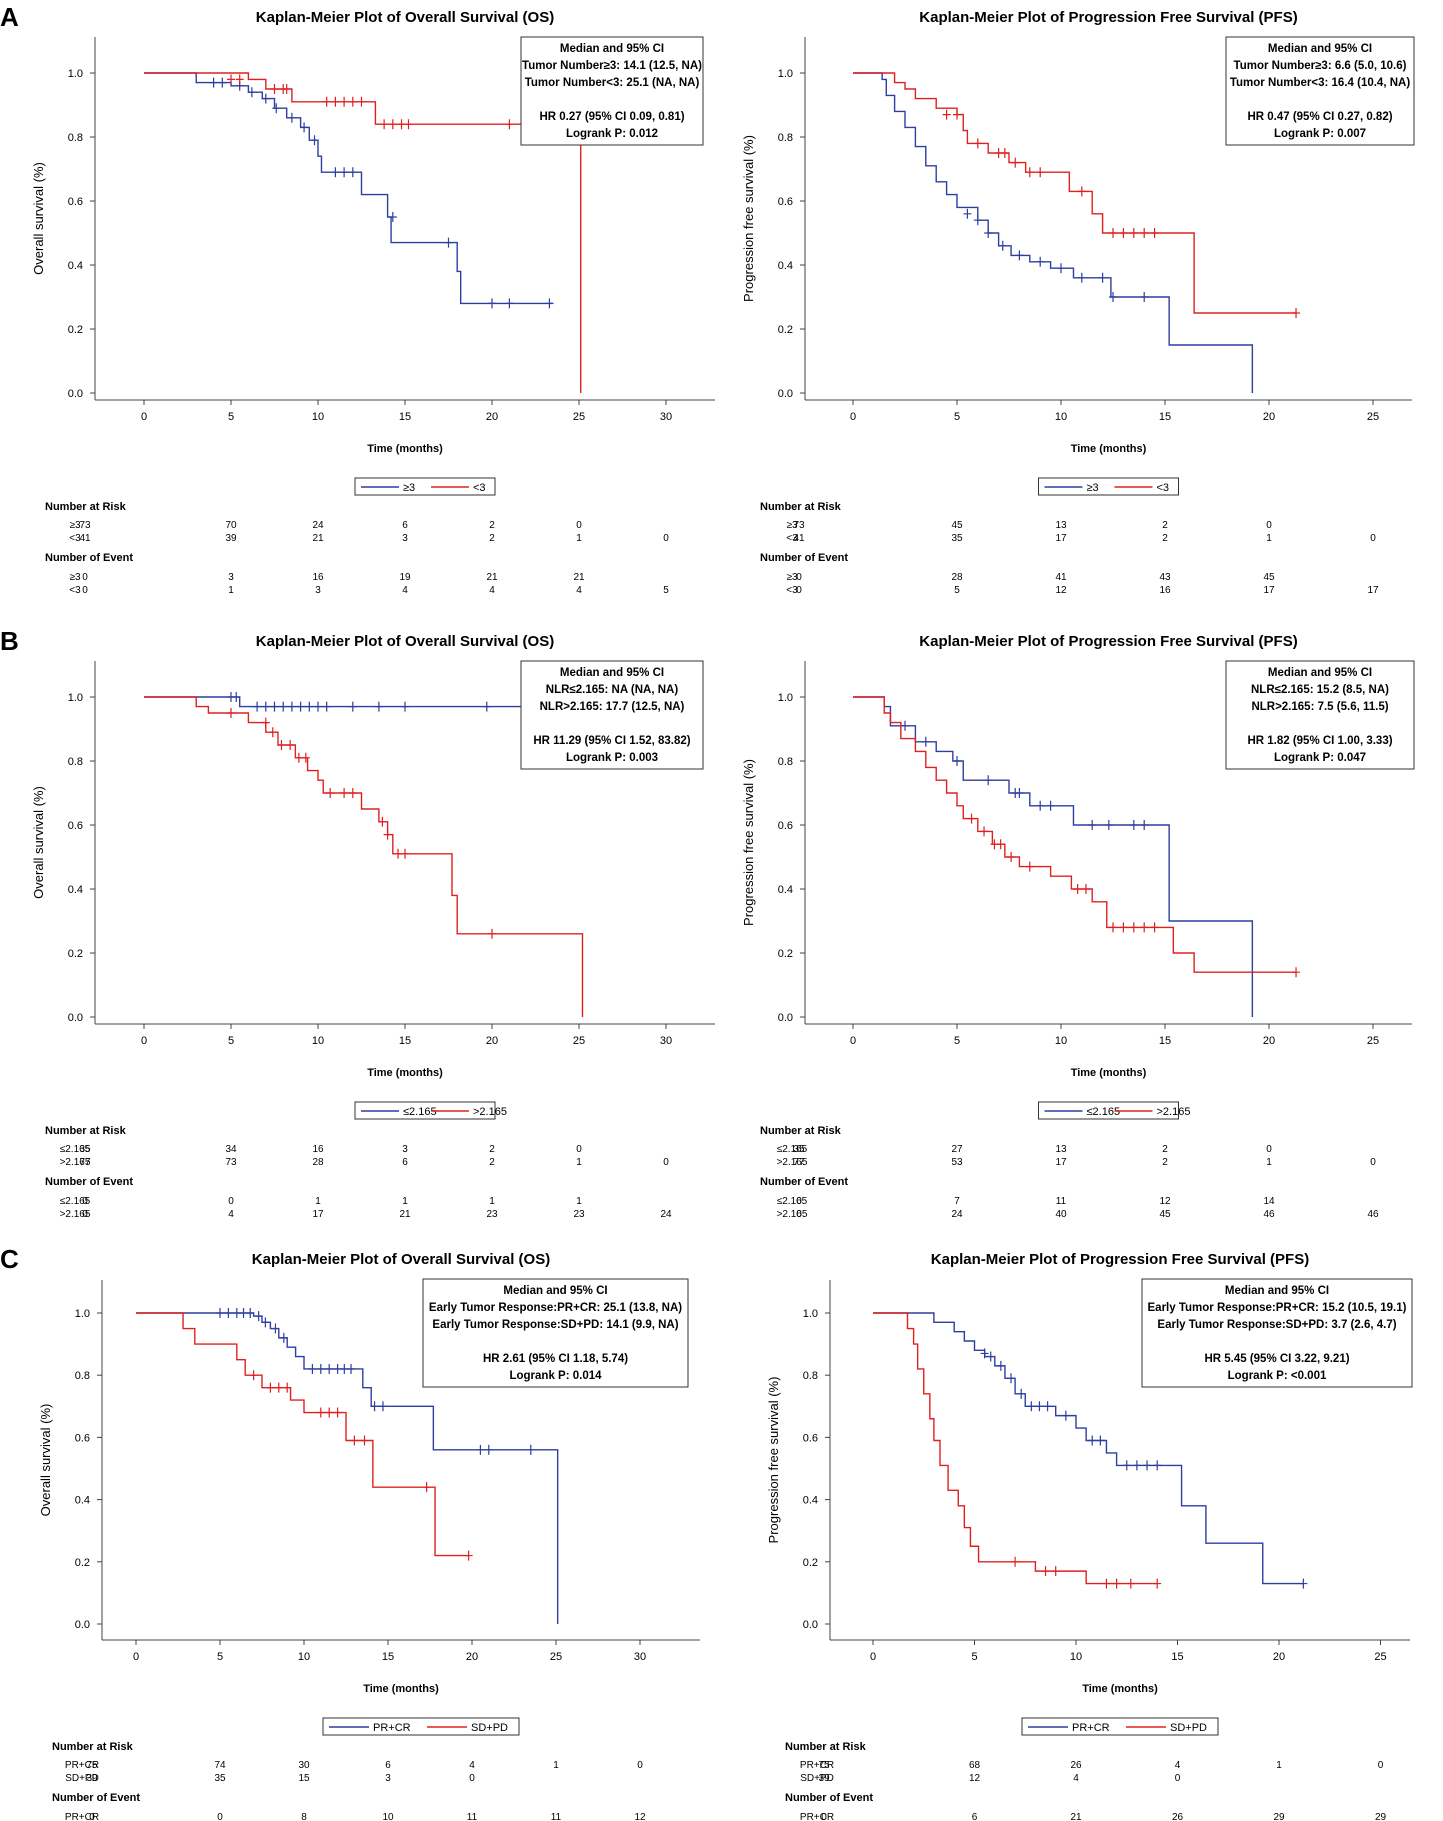 This screenshot has height=1821, width=1443. I want to click on legend-box, so click(1108, 1110).